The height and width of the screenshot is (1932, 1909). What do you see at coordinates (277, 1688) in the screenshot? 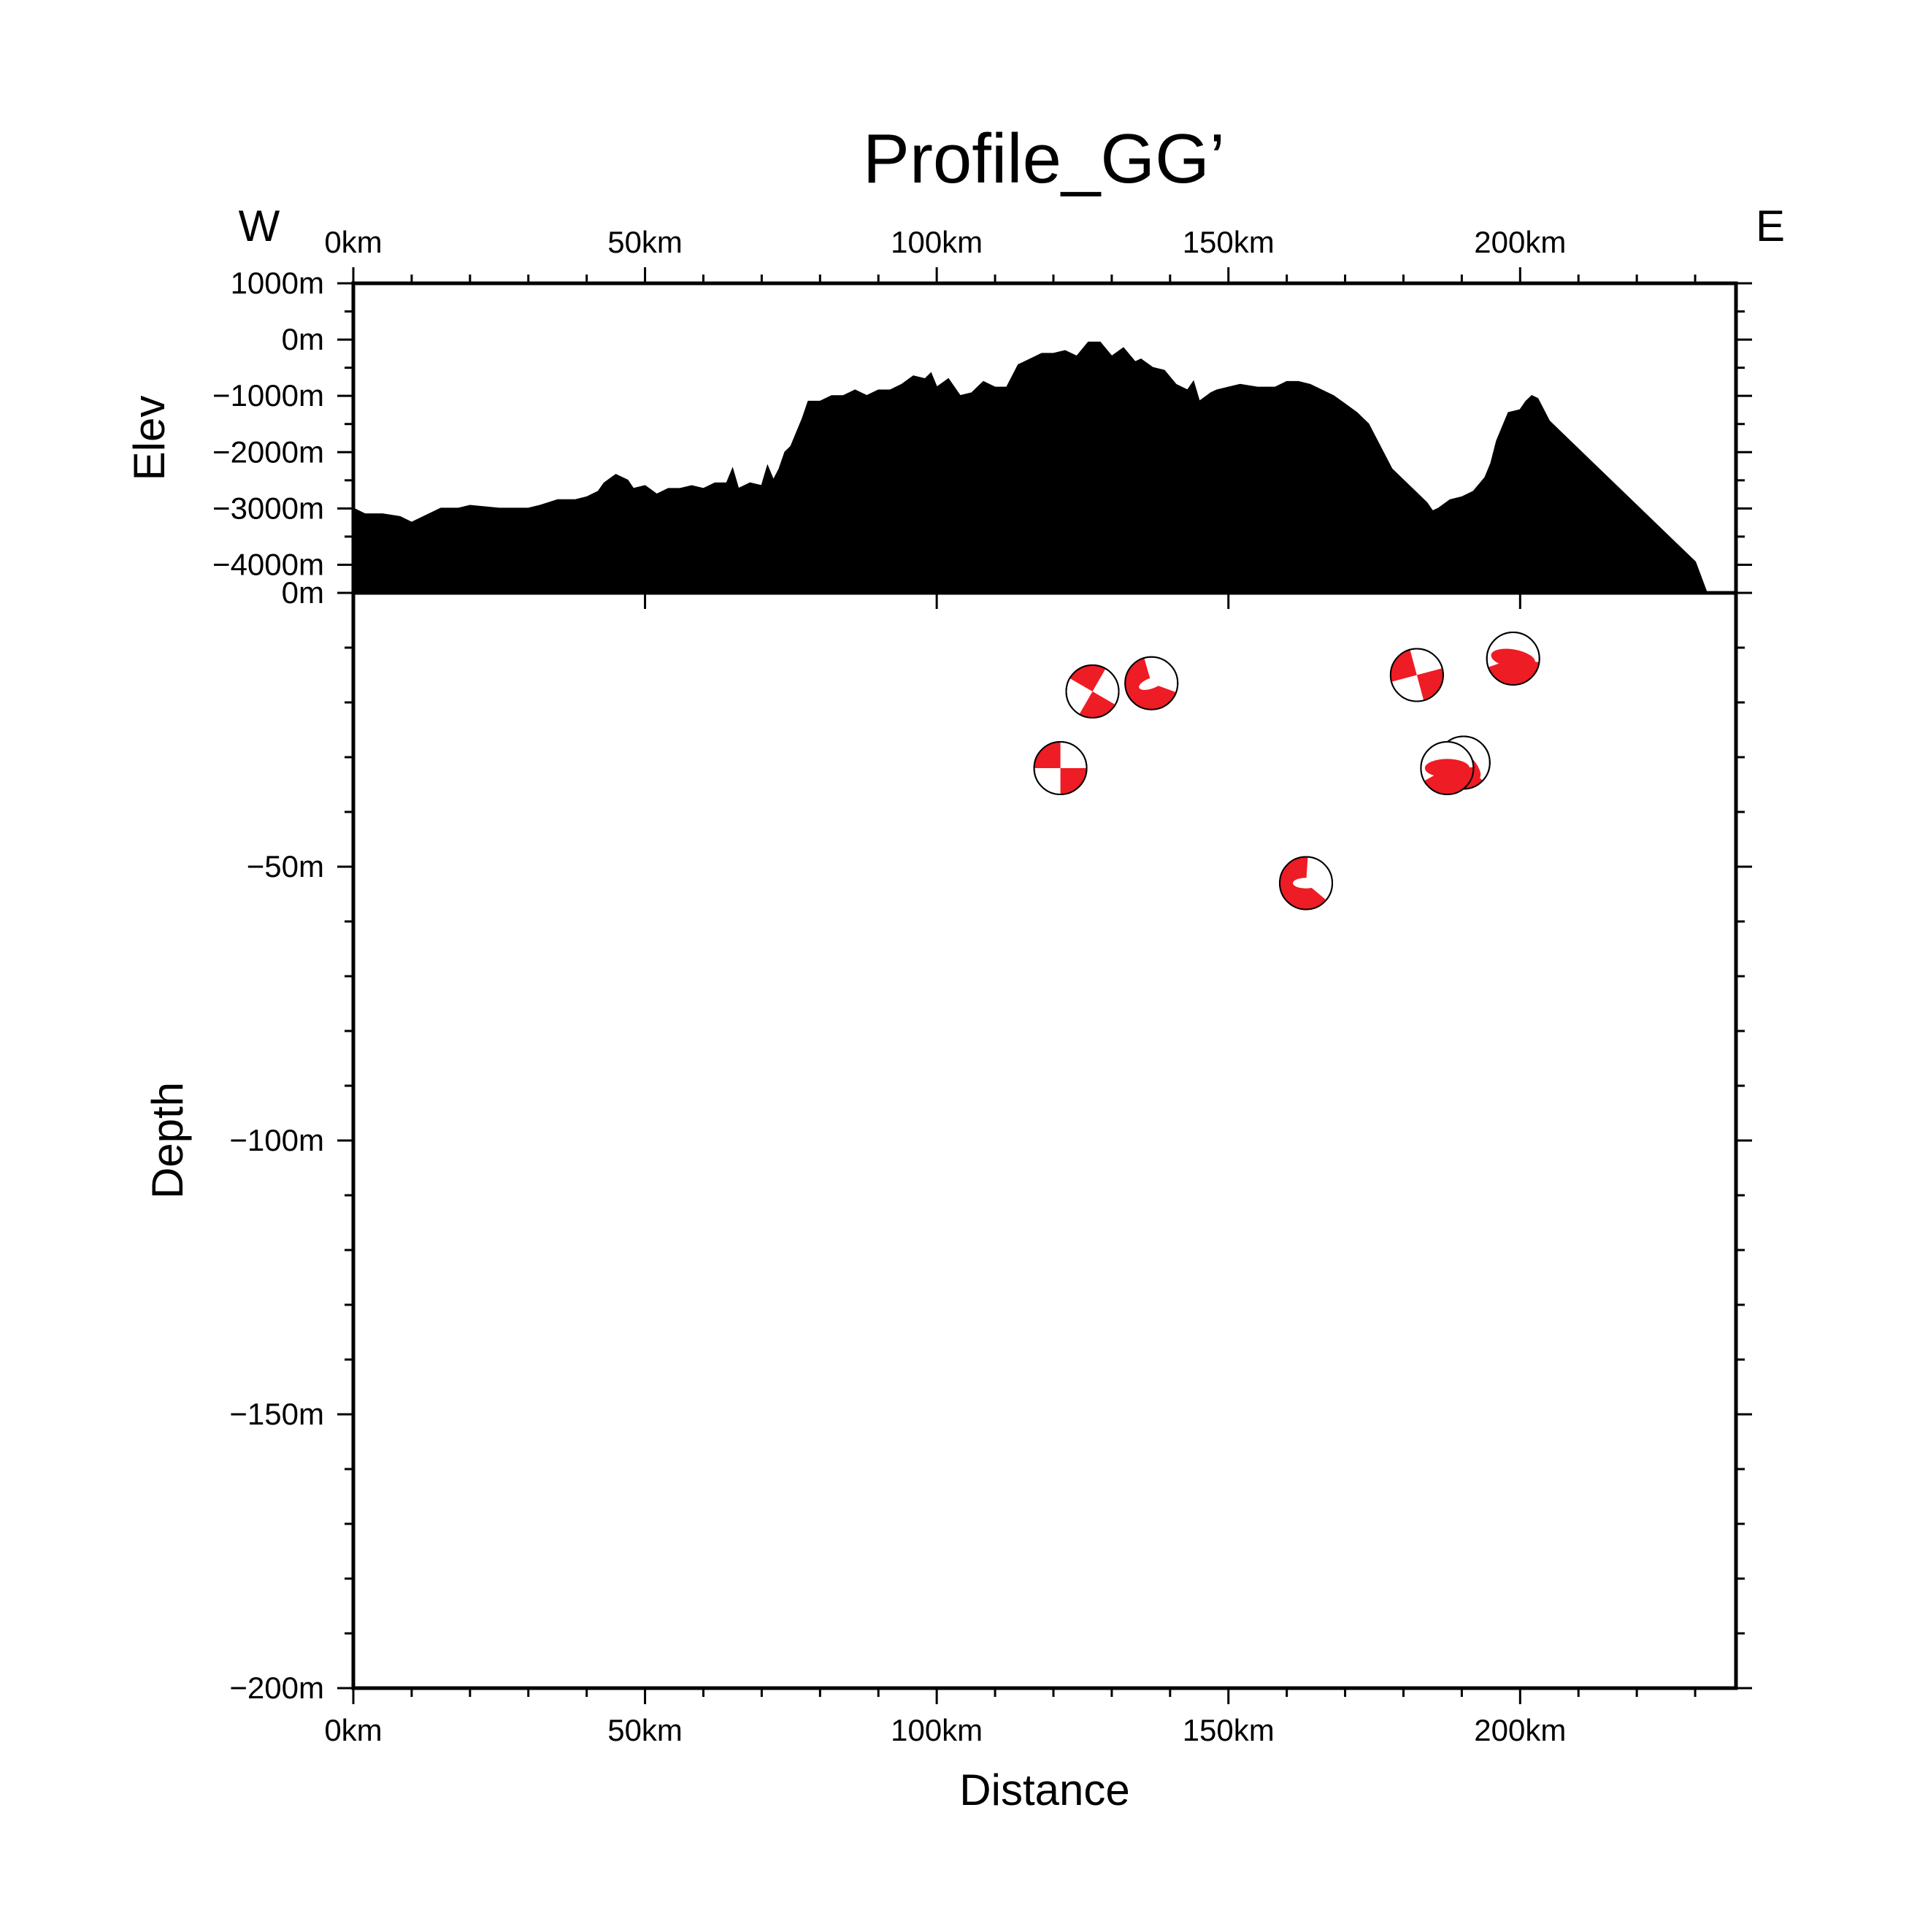
I see `depth-tick-label: −200m` at bounding box center [277, 1688].